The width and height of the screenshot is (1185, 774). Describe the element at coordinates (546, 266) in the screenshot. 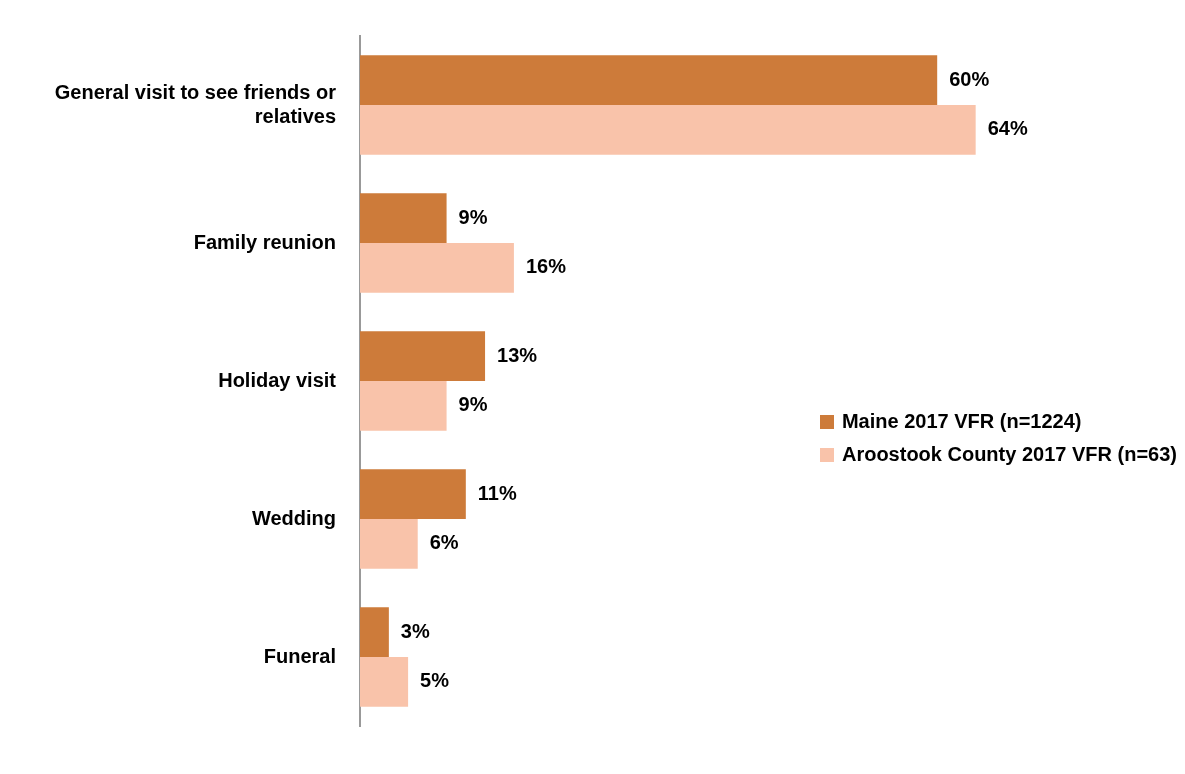

I see `data-label: 16%` at that location.